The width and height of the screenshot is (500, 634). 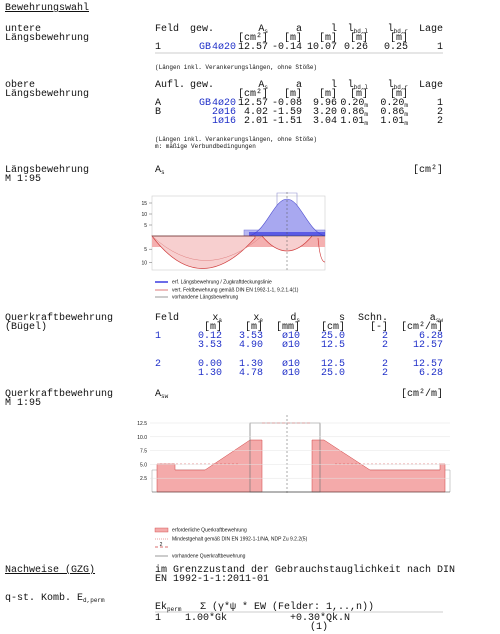 I want to click on y-tick-label: 7.5, so click(x=143, y=452).